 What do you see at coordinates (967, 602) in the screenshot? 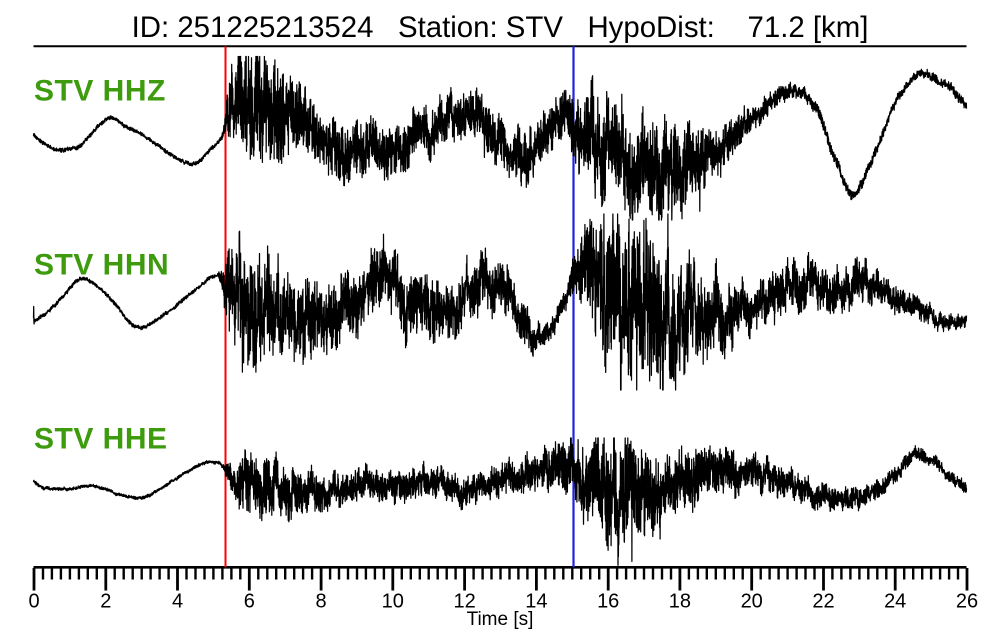
I see `svg-text: 26` at bounding box center [967, 602].